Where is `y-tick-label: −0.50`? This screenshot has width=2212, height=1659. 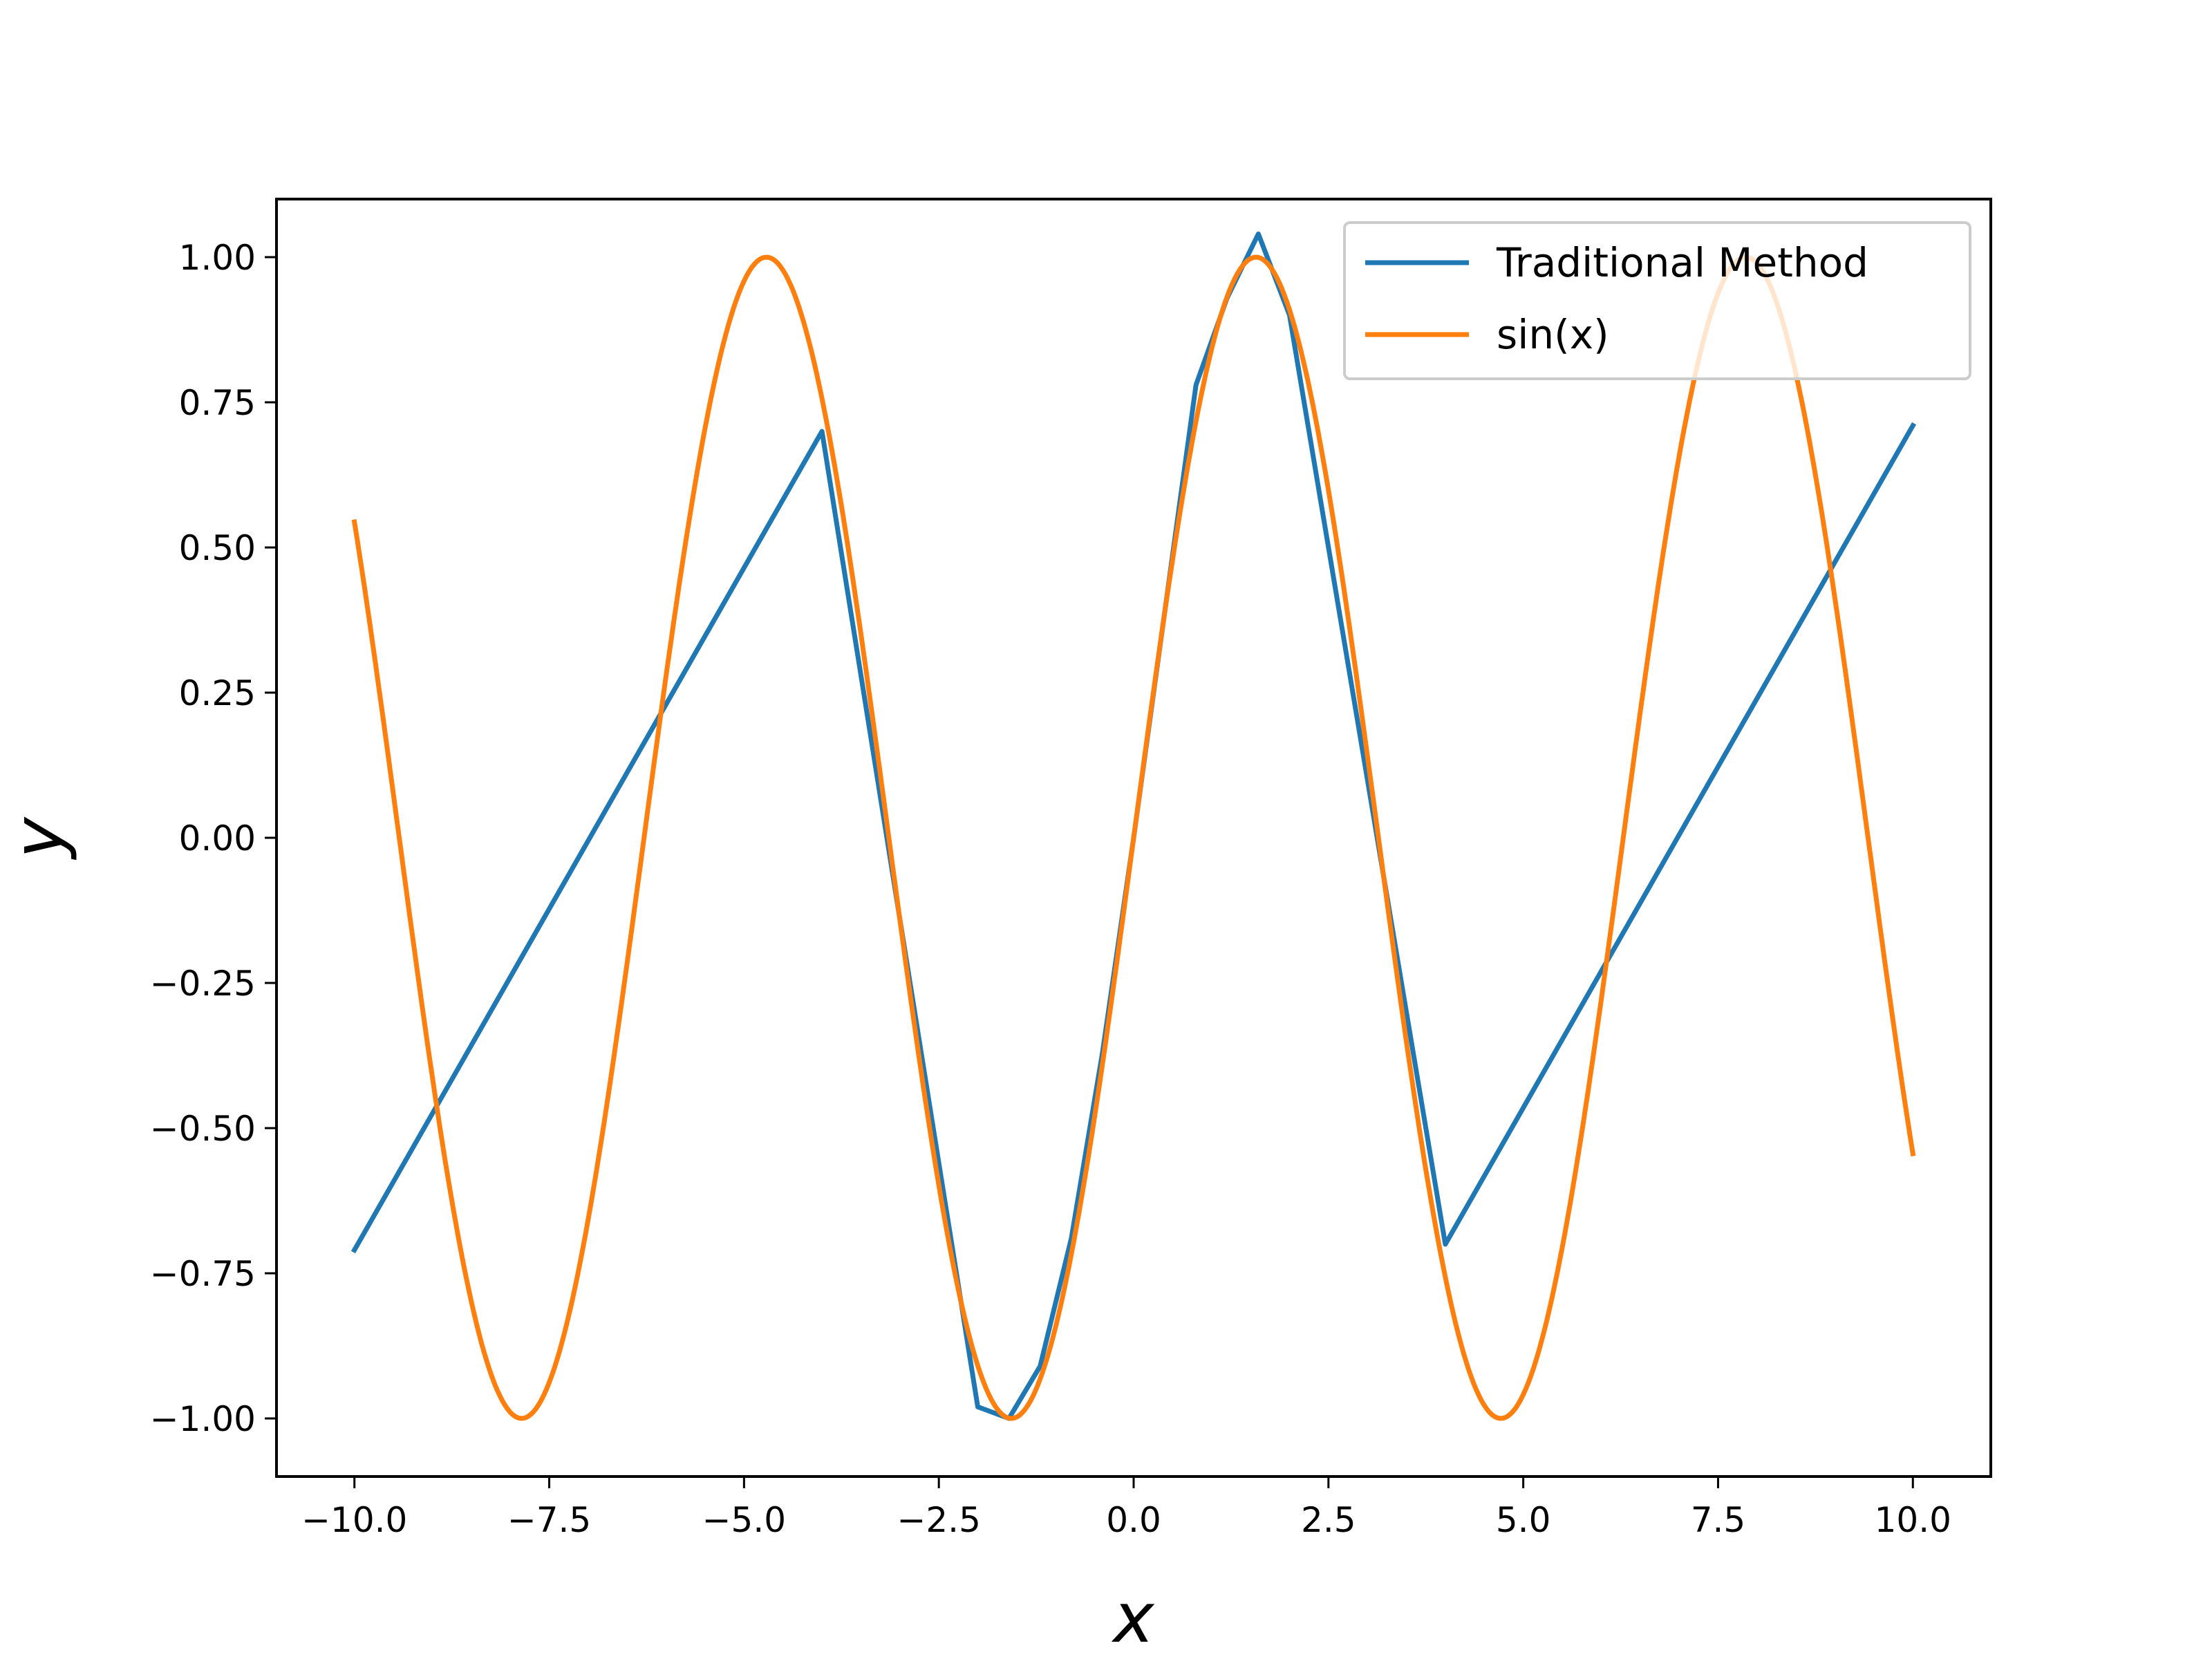
y-tick-label: −0.50 is located at coordinates (203, 1129).